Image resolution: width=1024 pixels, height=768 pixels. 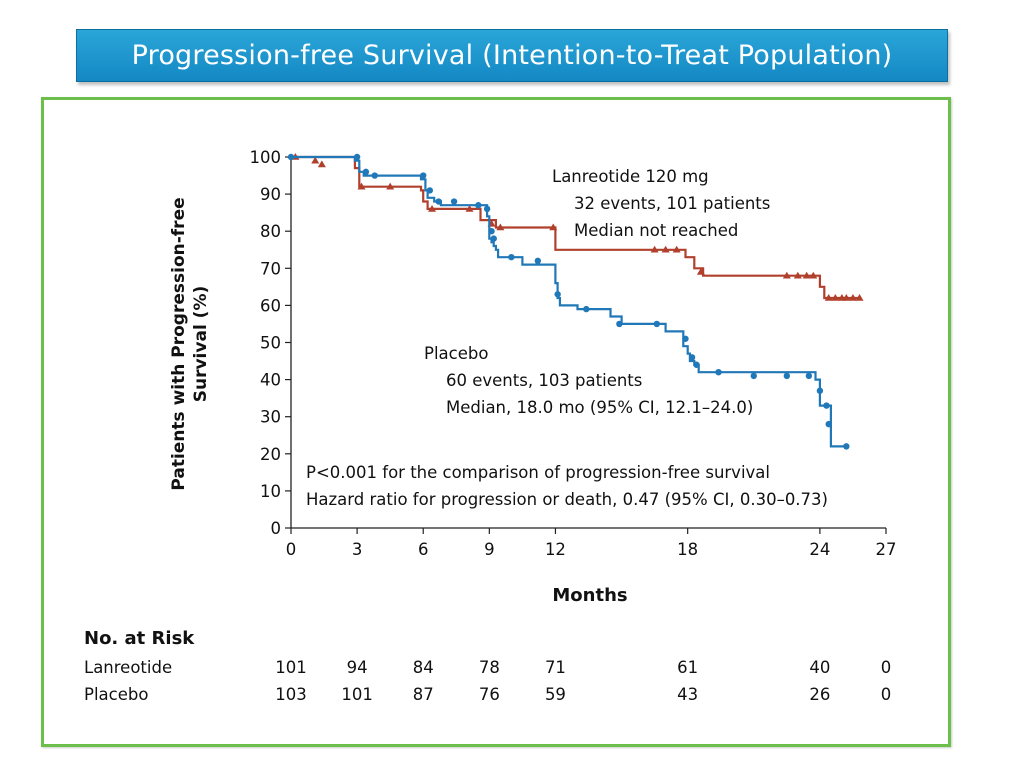 What do you see at coordinates (819, 667) in the screenshot?
I see `risk-cell: 40` at bounding box center [819, 667].